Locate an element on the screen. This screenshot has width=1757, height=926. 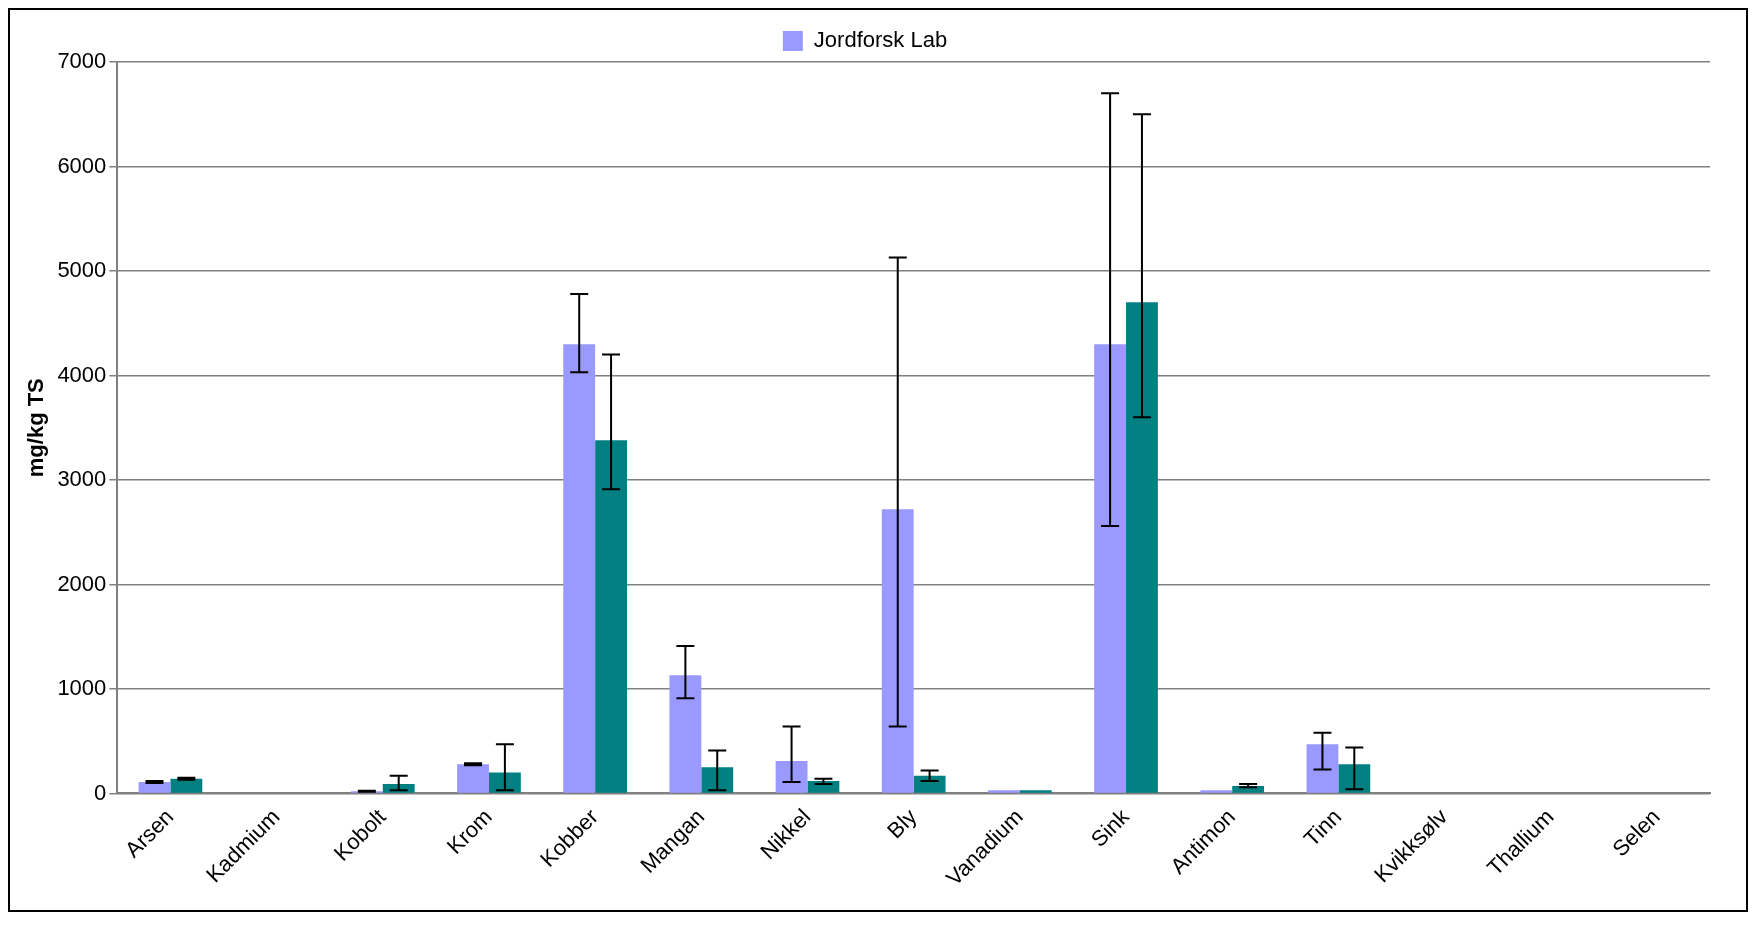
y-tick-label: 6000 is located at coordinates (82, 165).